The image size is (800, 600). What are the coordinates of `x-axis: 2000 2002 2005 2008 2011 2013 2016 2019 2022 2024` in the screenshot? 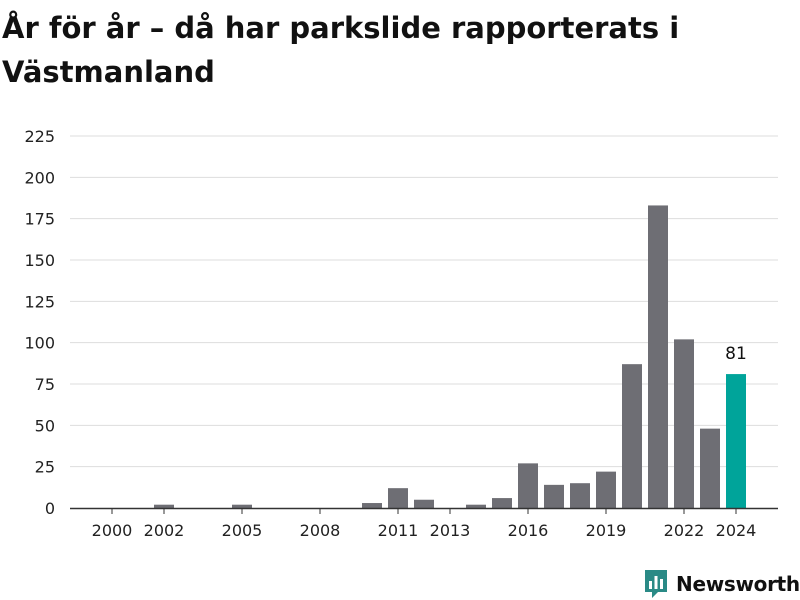 It's located at (424, 524).